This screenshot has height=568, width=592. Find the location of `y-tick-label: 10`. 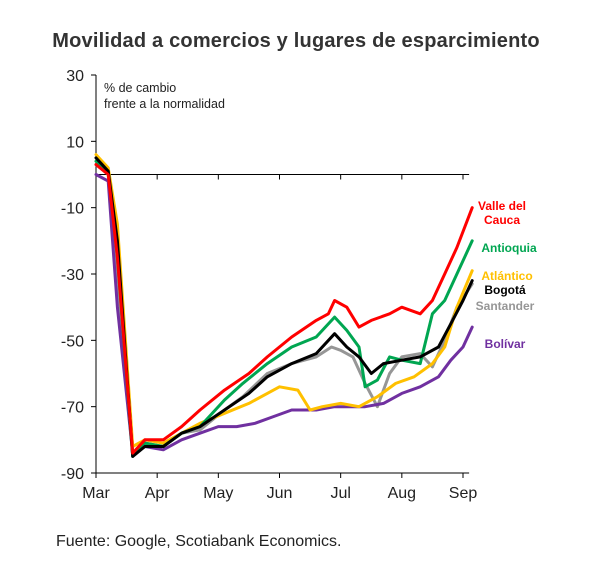

y-tick-label: 10 is located at coordinates (75, 142).